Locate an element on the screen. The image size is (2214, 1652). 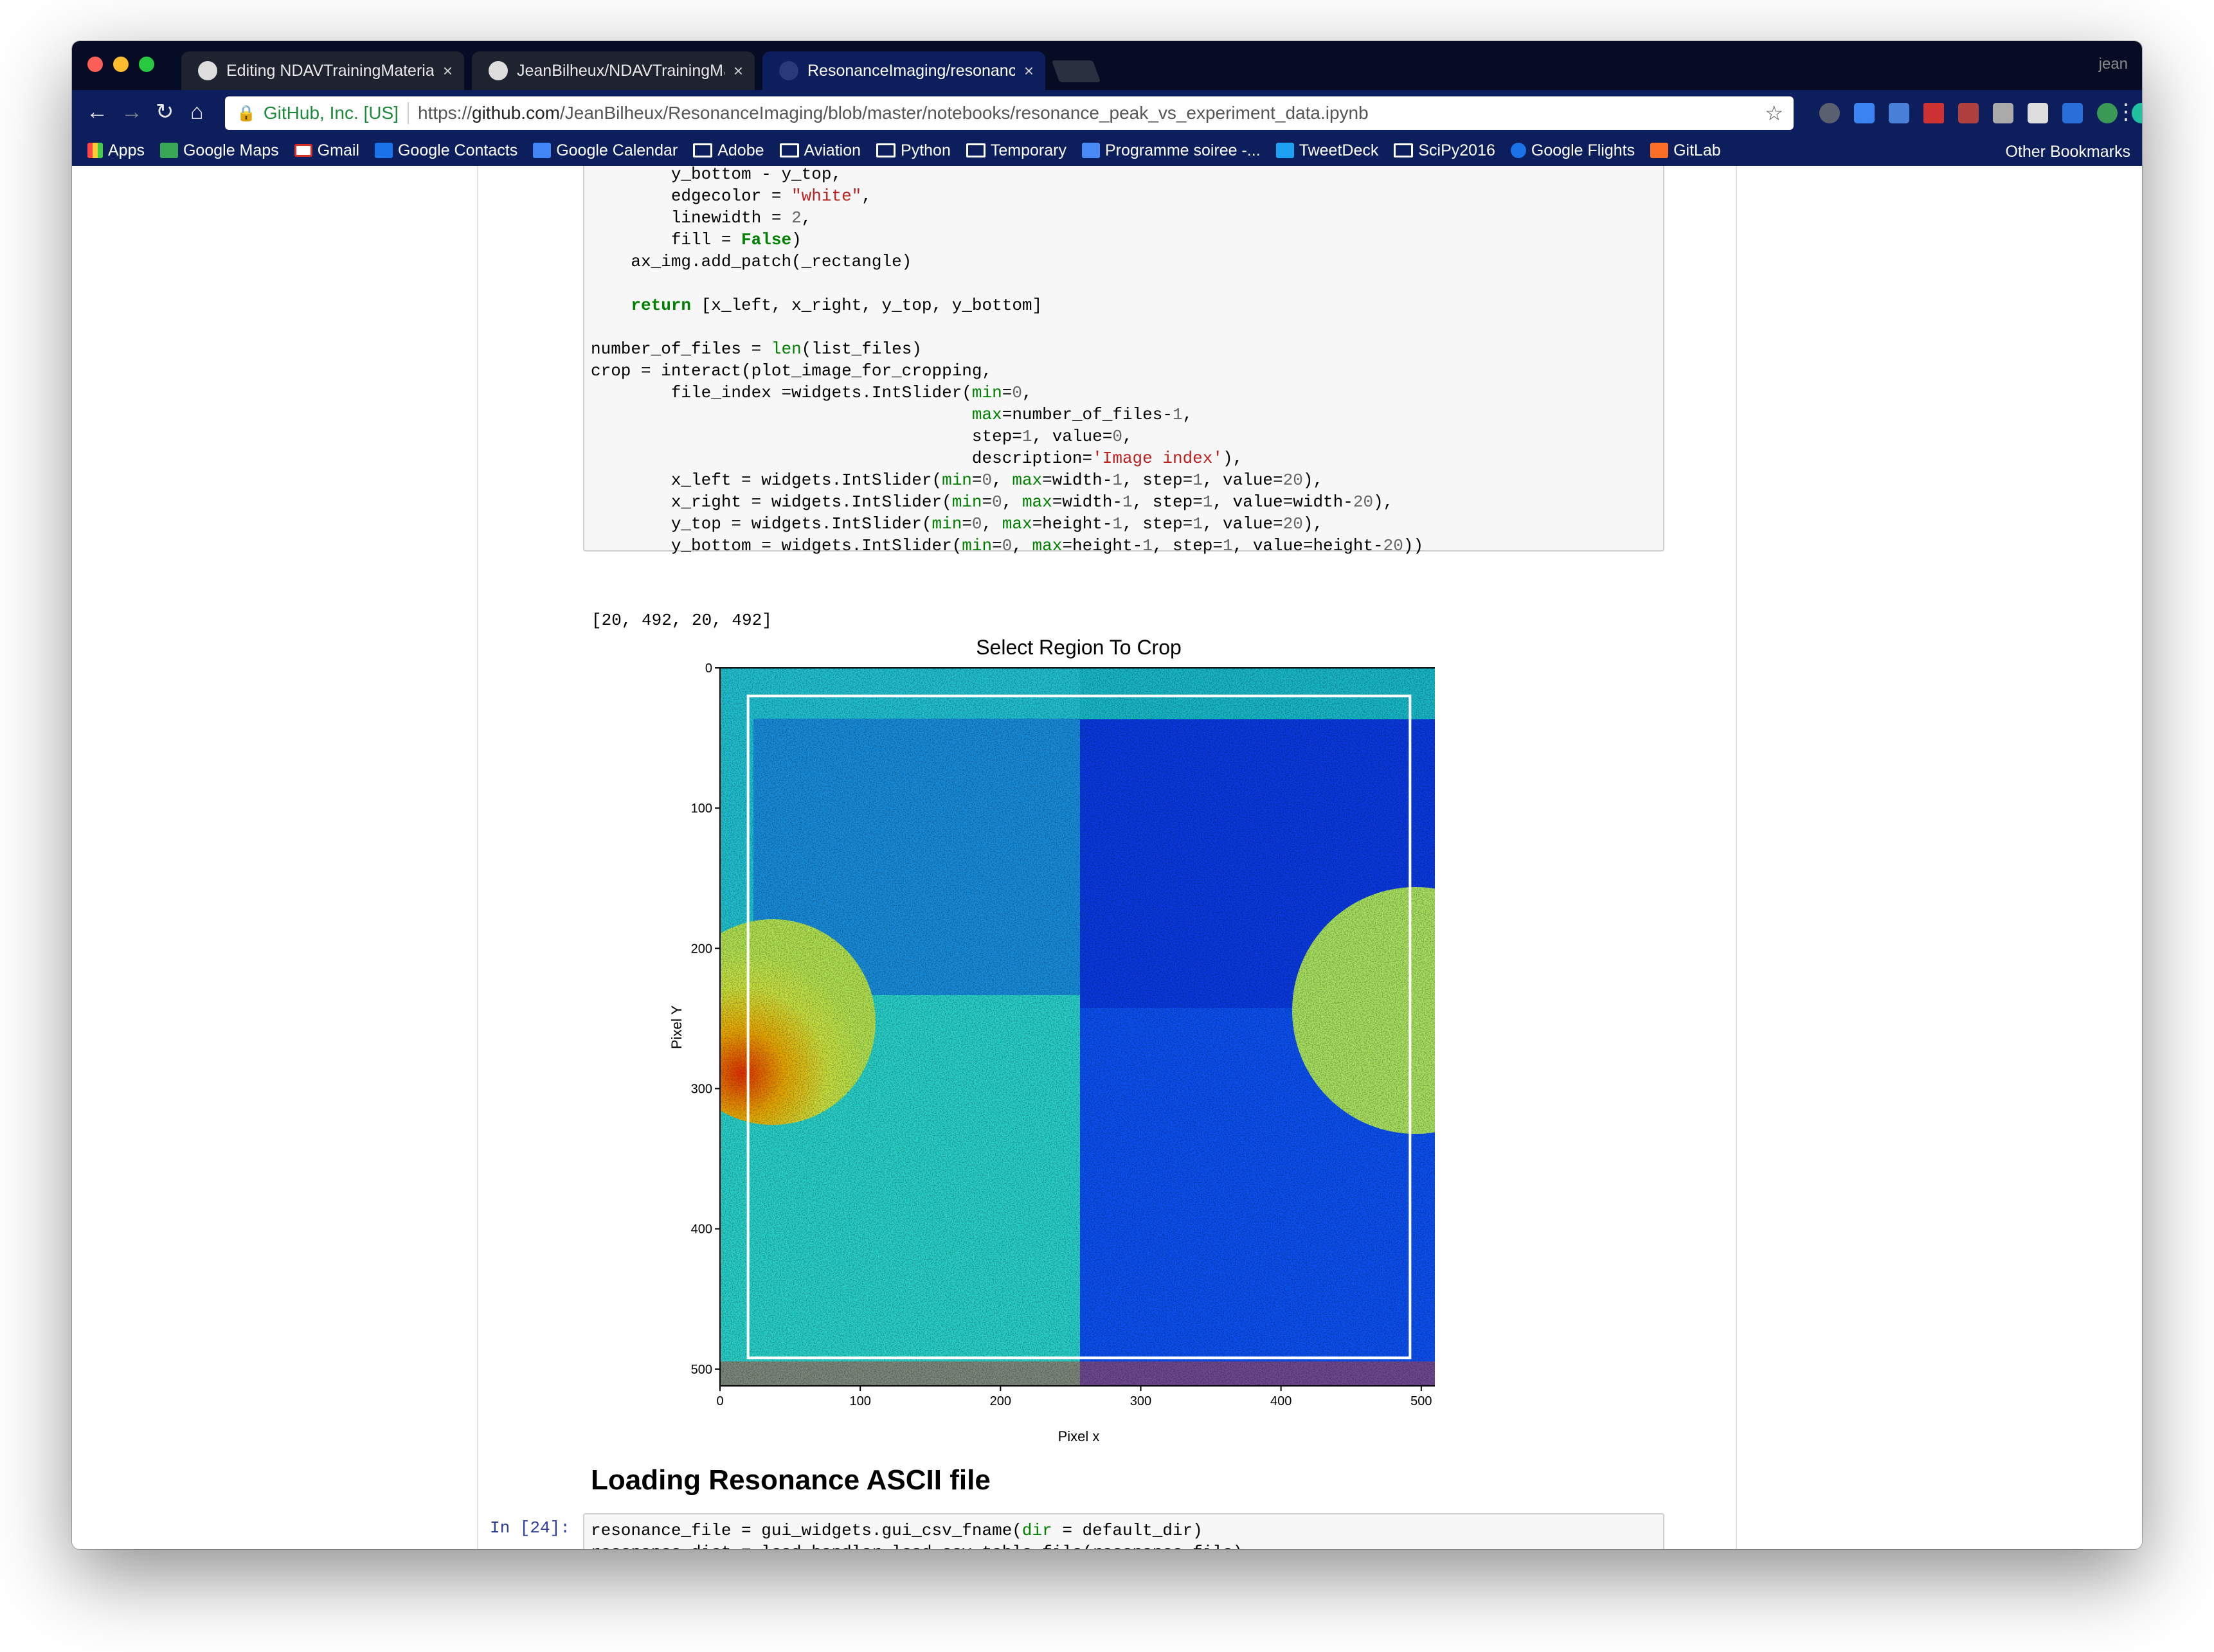
bookmark-label: Apps is located at coordinates (126, 150).